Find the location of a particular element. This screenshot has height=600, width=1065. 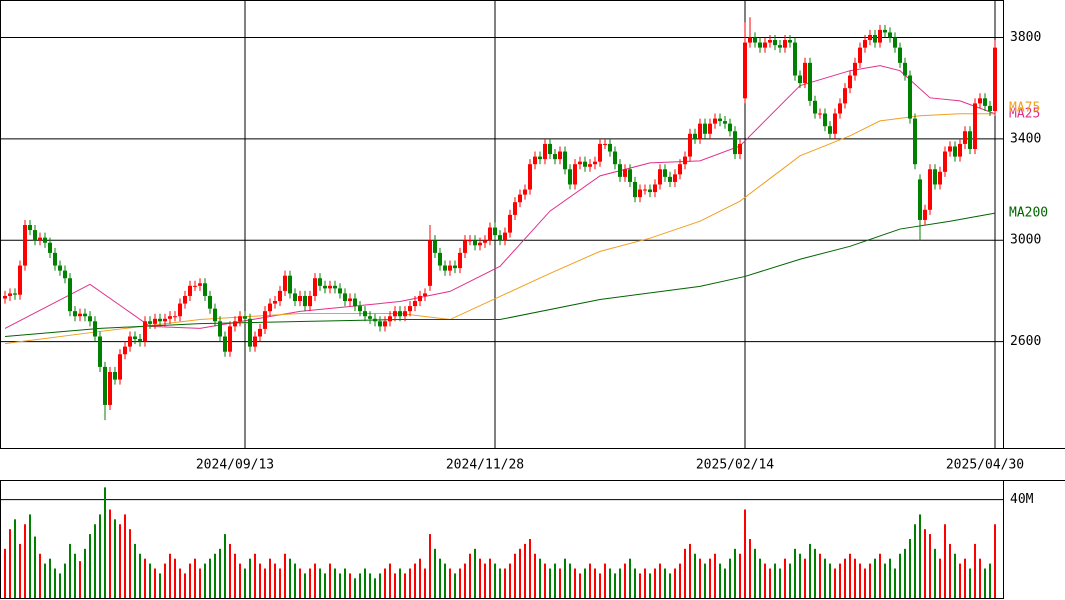

y-tick-label: 2600 is located at coordinates (1025, 341).